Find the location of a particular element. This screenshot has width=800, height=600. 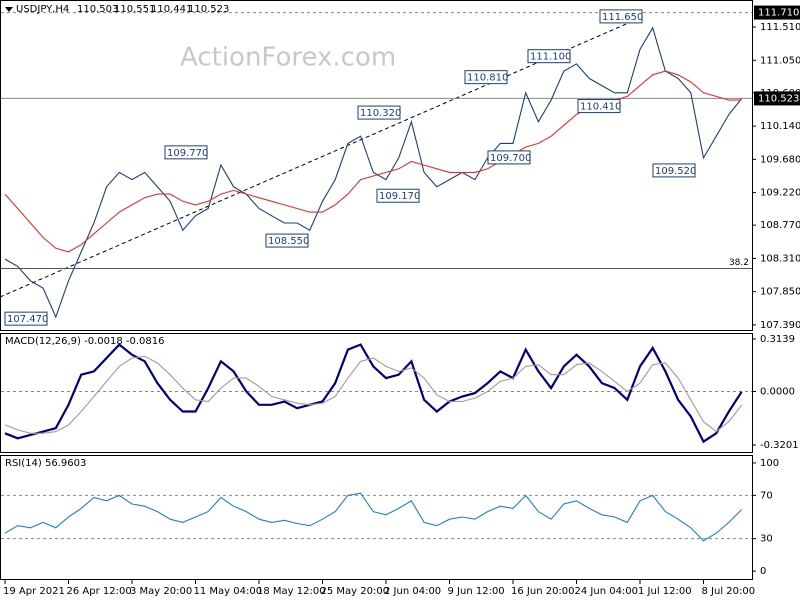

x-tick-label: 8 Jul 20:00 is located at coordinates (729, 591).